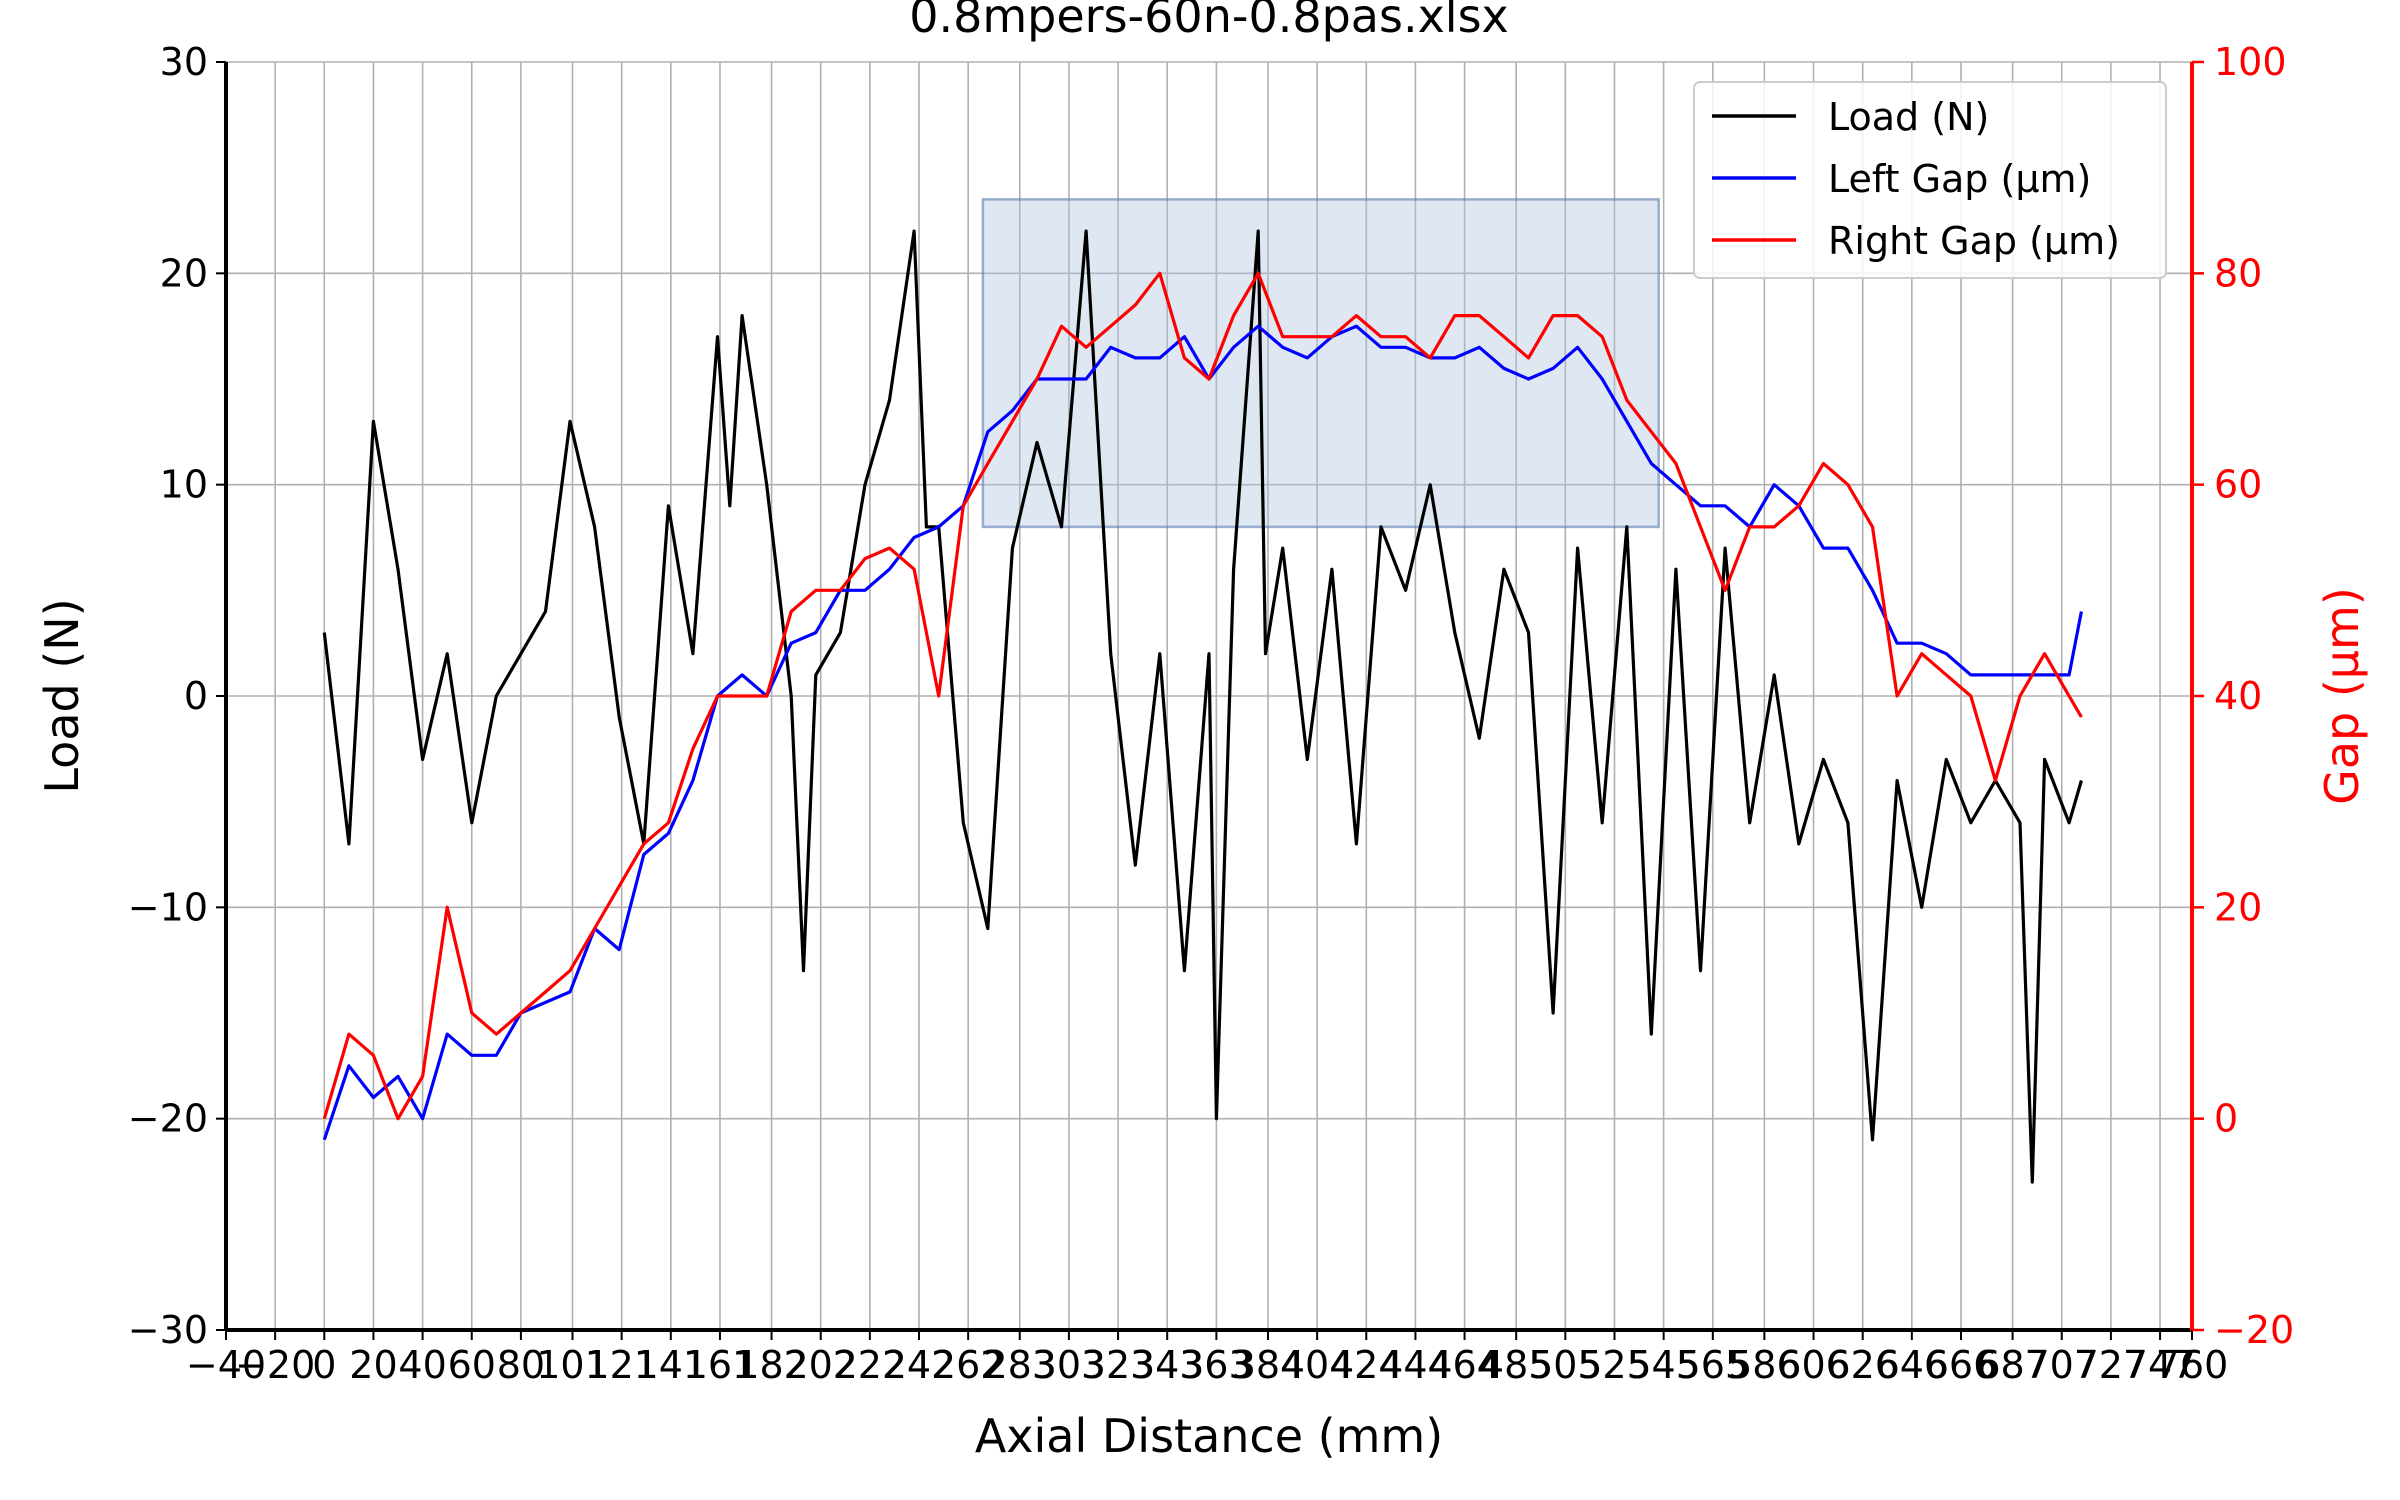 The height and width of the screenshot is (1500, 2400). Describe the element at coordinates (168, 1330) in the screenshot. I see `y-tick-label: −30` at that location.